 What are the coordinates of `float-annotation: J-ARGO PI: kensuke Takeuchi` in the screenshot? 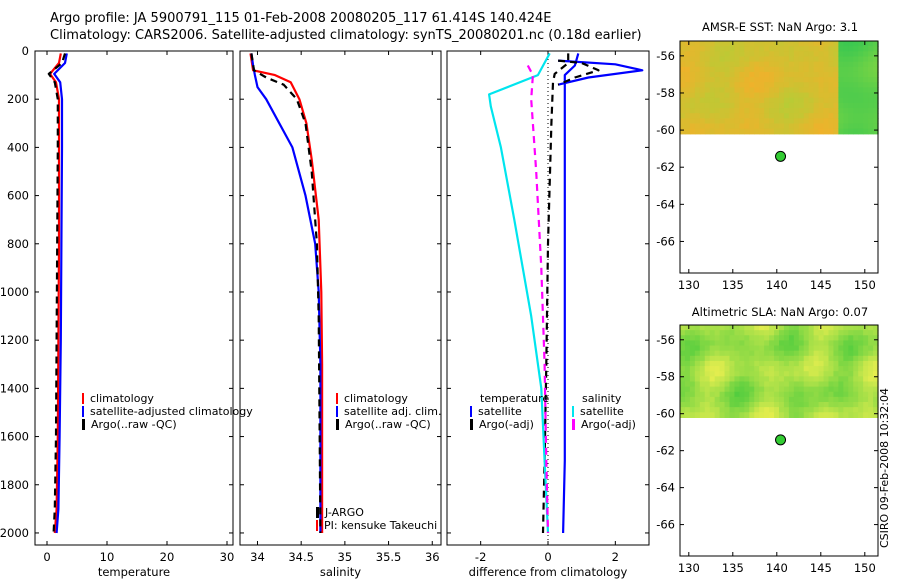 It's located at (376, 519).